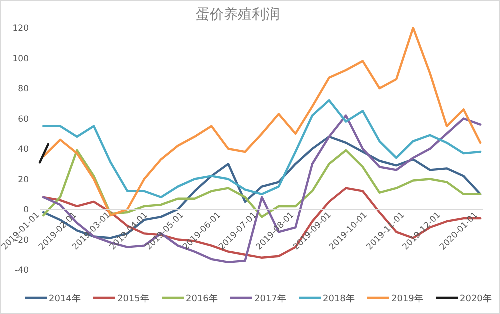 This screenshot has height=314, width=500. I want to click on legend-label: 2017年, so click(270, 299).